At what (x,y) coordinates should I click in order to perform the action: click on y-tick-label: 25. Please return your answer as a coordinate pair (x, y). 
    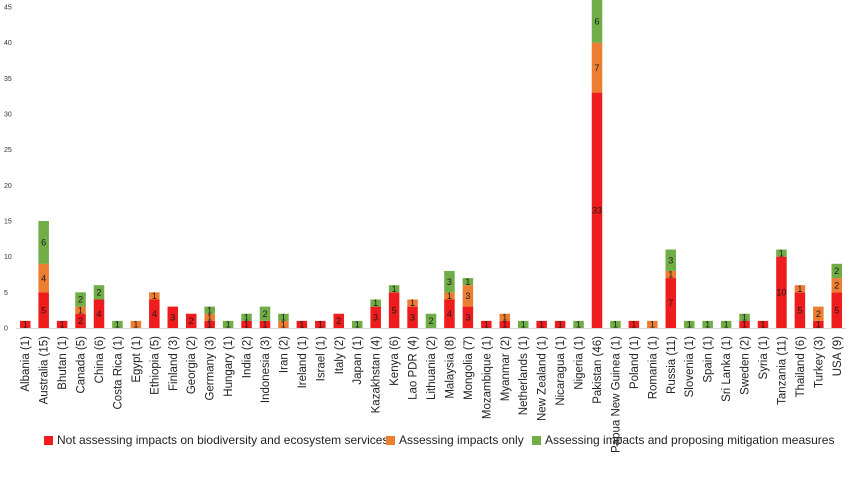
    Looking at the image, I should click on (8, 150).